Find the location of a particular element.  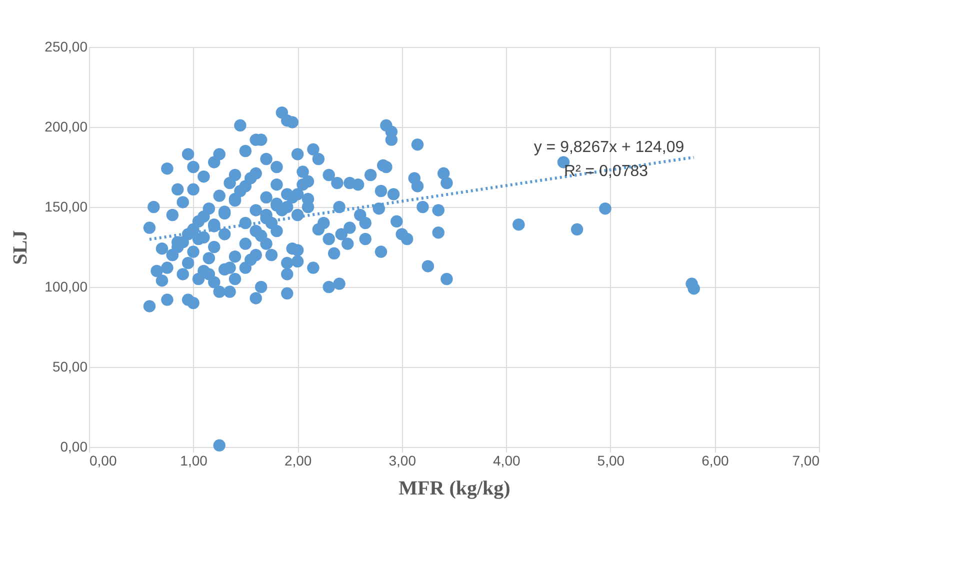

y-tick-label: 100,00 is located at coordinates (66, 286).